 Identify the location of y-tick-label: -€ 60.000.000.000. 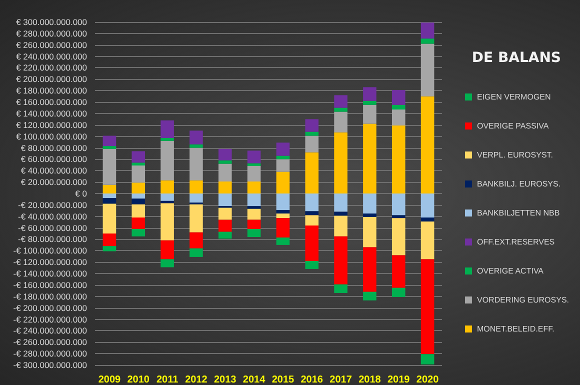
(53, 227).